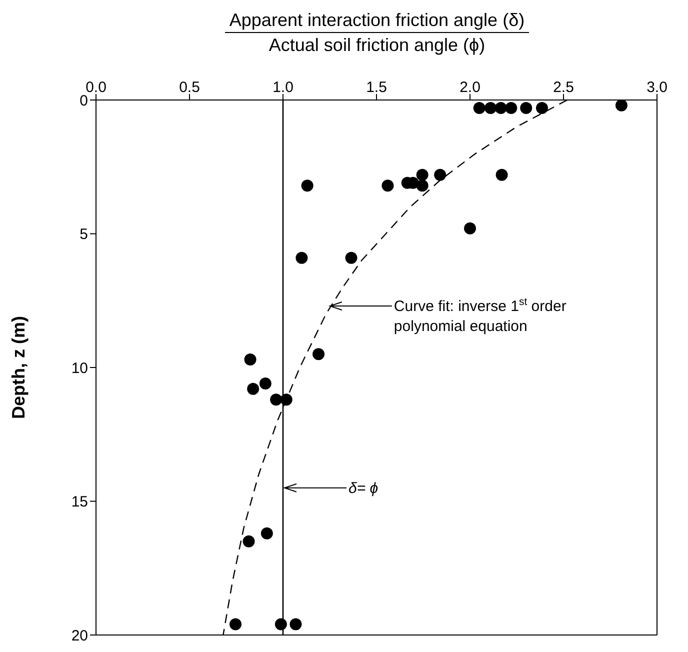  Describe the element at coordinates (96, 87) in the screenshot. I see `x-tick-label: 0.0` at that location.